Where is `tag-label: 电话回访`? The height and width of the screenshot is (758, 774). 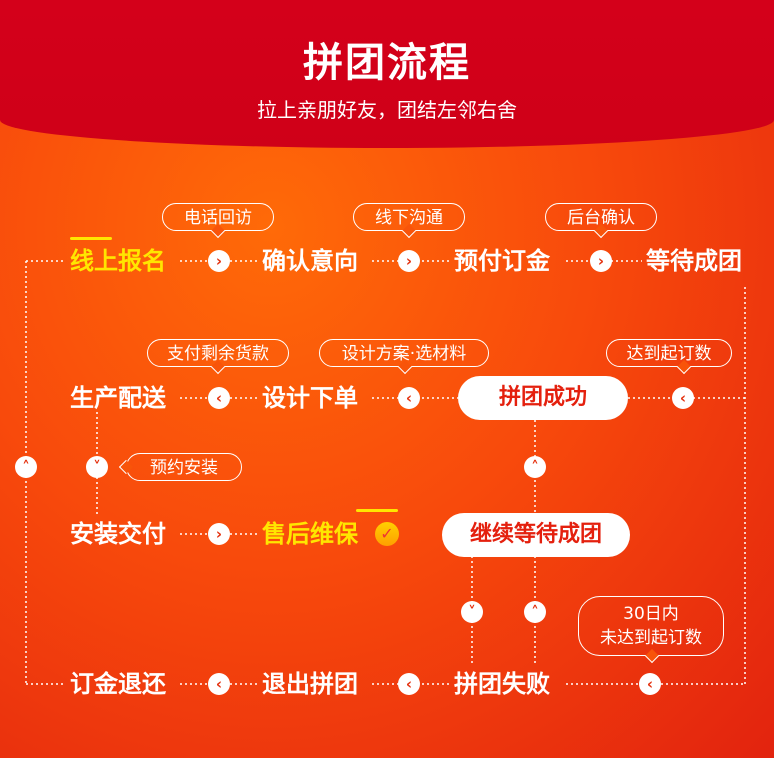
tag-label: 电话回访 is located at coordinates (218, 218).